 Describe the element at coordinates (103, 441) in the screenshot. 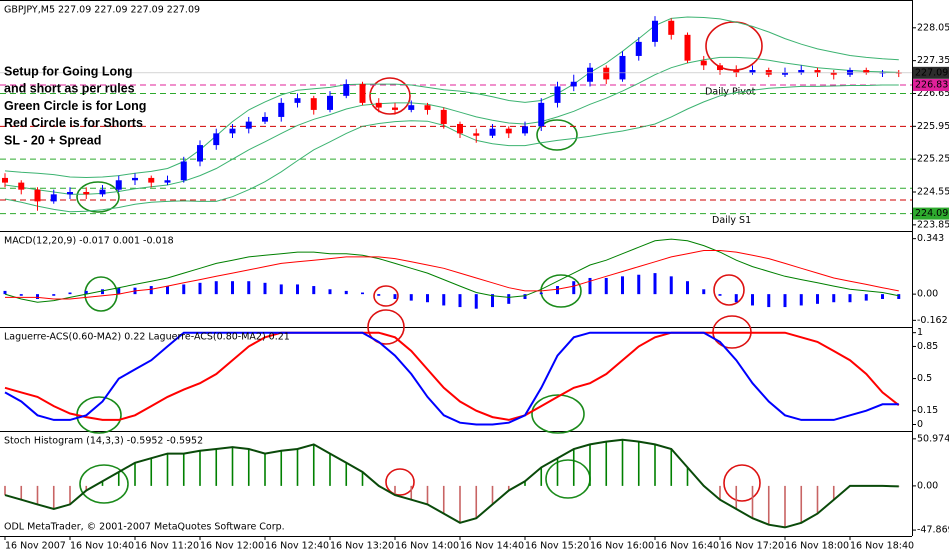

I see `pane-title: Stoch Histogram (14,3,3) -0.5952 -0.5952` at that location.